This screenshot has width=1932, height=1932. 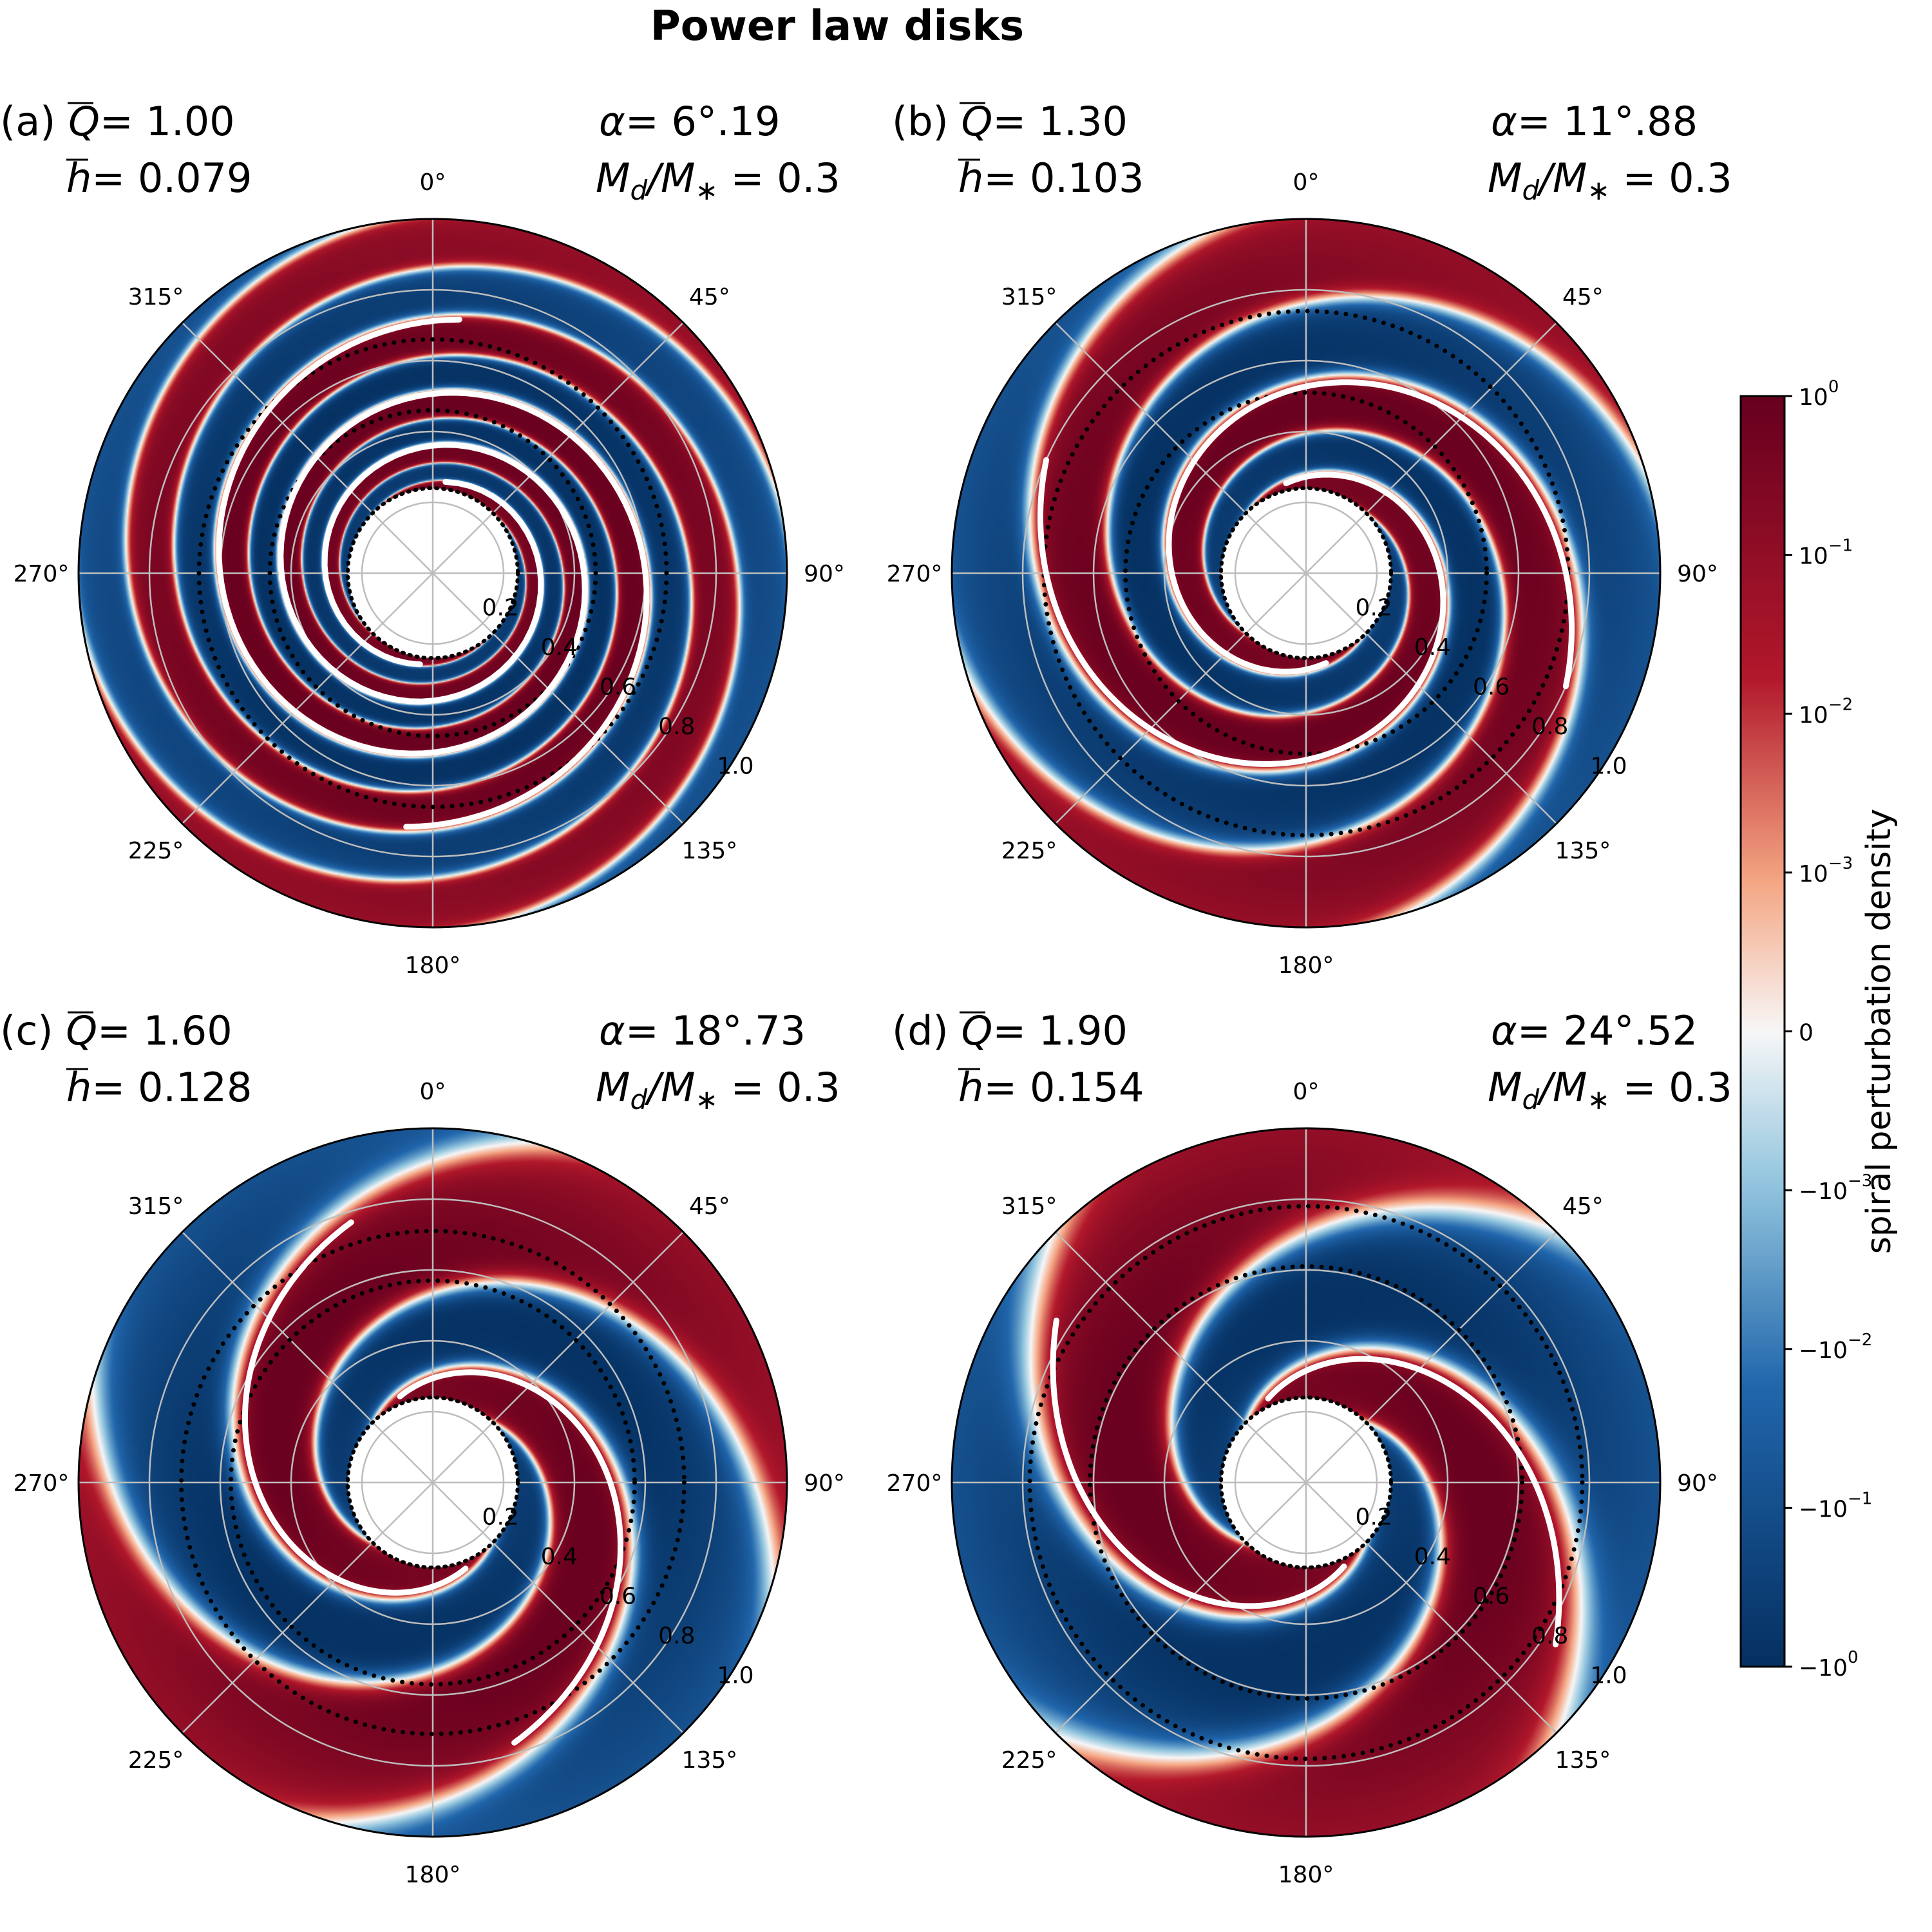 What do you see at coordinates (116, 1030) in the screenshot?
I see `panel-label: (c) Q= 1.60` at bounding box center [116, 1030].